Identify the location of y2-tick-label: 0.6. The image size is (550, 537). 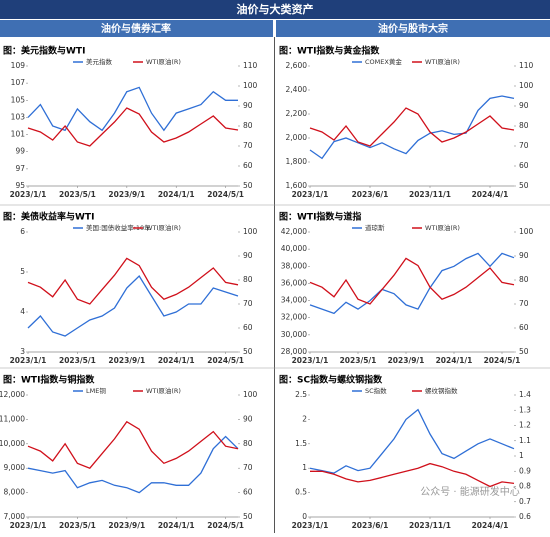
(525, 516).